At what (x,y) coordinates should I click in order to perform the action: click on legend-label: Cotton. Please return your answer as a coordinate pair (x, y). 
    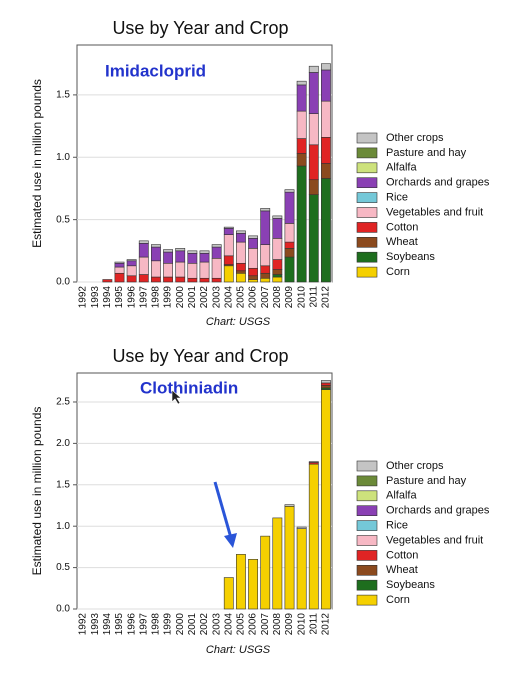
    Looking at the image, I should click on (402, 555).